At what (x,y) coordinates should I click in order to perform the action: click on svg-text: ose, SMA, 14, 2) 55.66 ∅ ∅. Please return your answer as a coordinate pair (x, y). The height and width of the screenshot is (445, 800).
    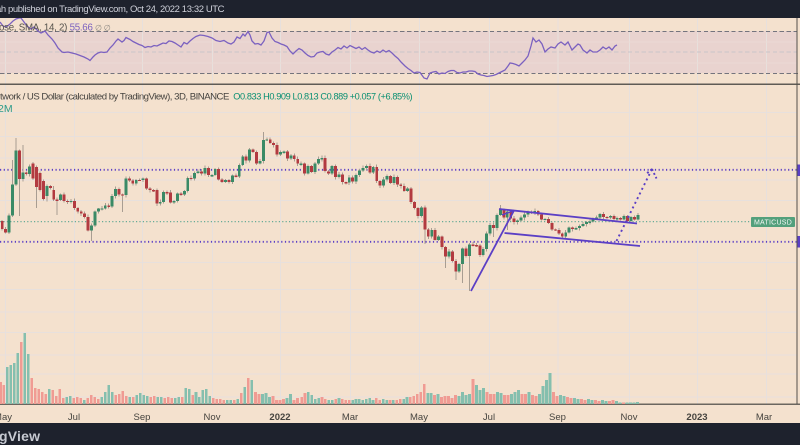
    Looking at the image, I should click on (55, 28).